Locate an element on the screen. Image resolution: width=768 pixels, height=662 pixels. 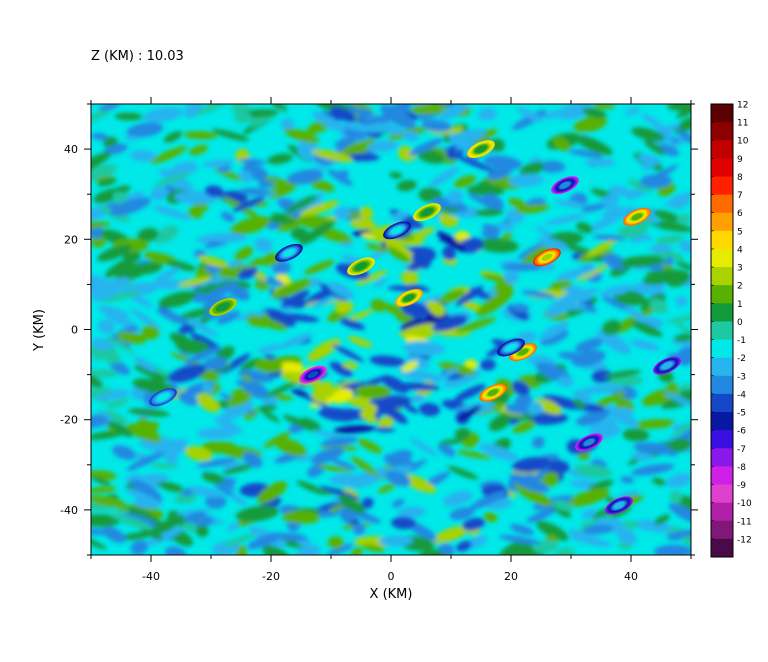
colorbar-label: -1 is located at coordinates (741, 341).